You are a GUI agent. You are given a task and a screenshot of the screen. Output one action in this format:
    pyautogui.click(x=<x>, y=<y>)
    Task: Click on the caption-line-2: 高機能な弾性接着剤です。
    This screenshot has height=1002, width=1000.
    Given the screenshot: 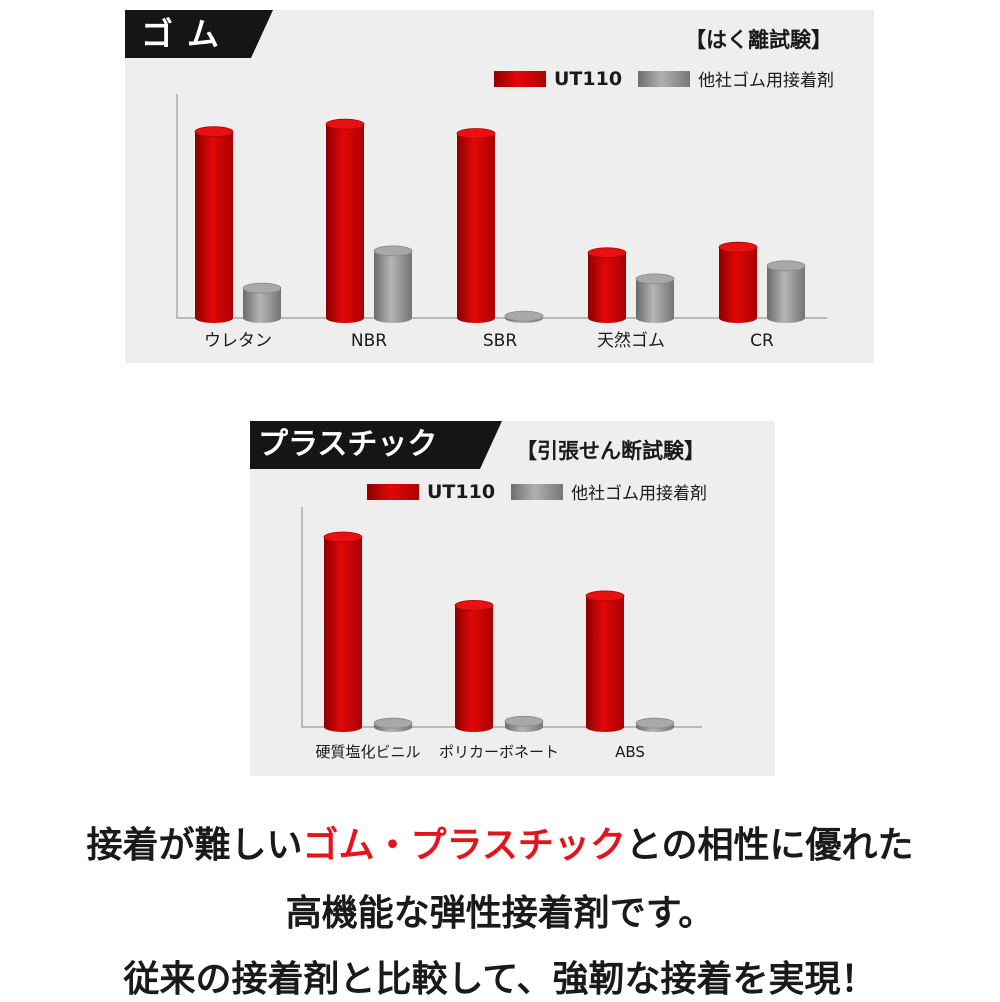 What is the action you would take?
    pyautogui.click(x=500, y=913)
    